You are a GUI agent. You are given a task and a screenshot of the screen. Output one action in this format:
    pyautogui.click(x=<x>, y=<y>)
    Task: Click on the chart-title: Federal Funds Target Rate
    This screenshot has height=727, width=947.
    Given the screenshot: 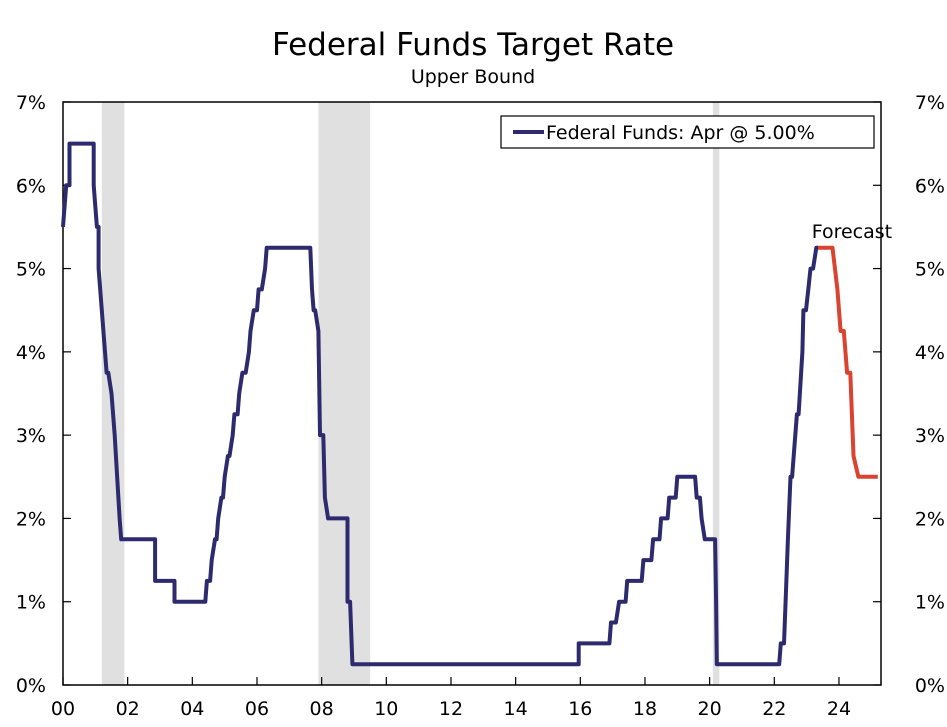 What is the action you would take?
    pyautogui.click(x=473, y=45)
    